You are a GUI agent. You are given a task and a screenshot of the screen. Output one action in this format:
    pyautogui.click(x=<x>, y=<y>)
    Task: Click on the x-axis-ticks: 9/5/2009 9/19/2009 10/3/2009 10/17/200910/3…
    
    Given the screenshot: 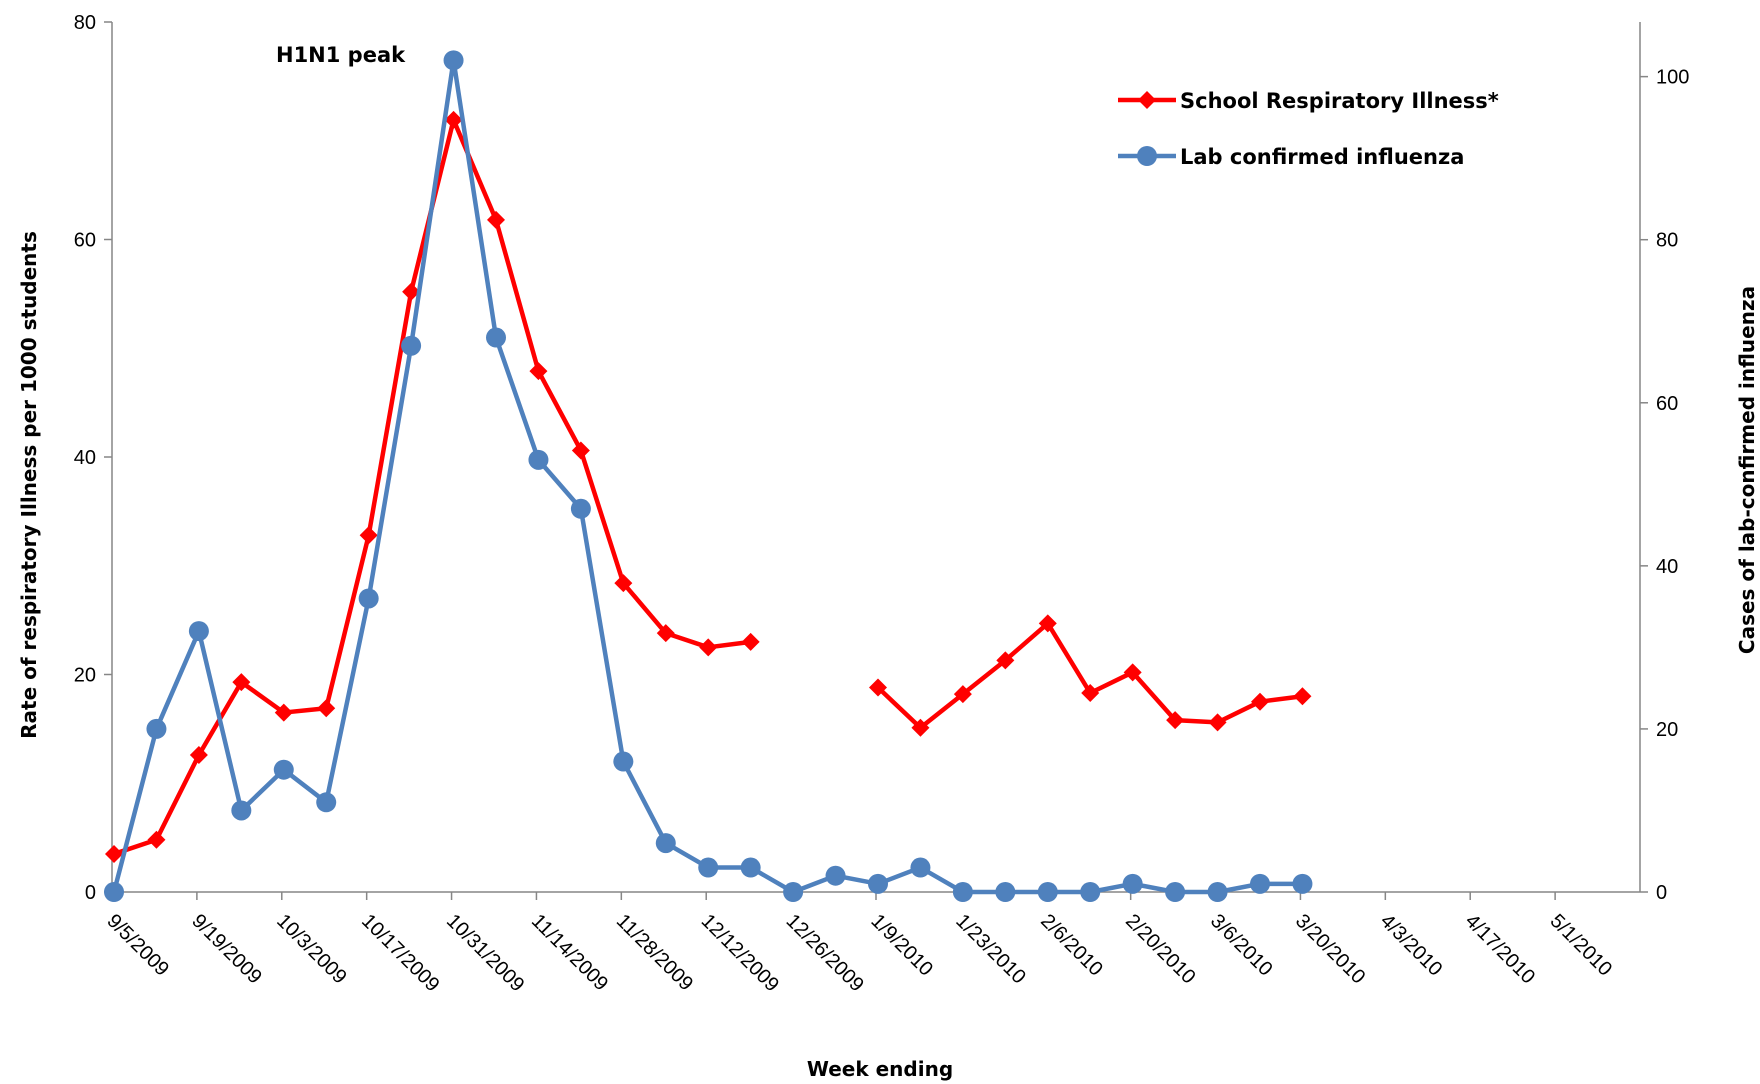 What is the action you would take?
    pyautogui.click(x=859, y=944)
    